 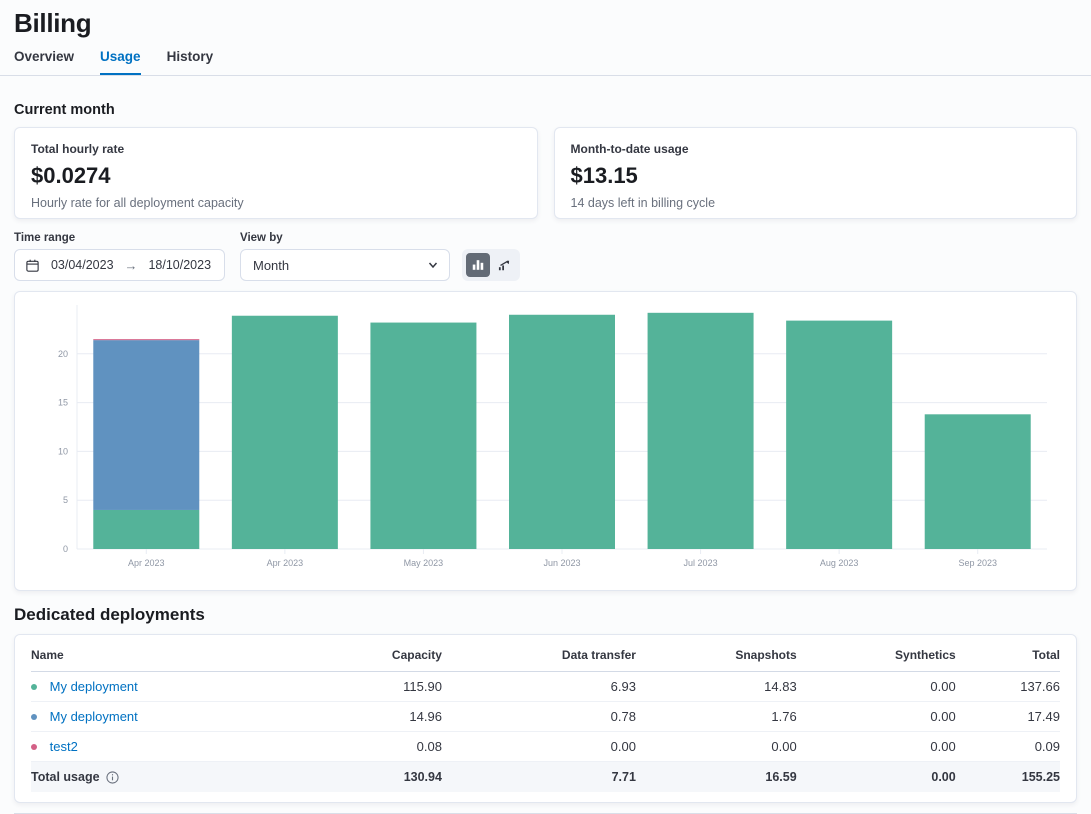 What do you see at coordinates (44, 56) in the screenshot?
I see `tab-overview: Overview` at bounding box center [44, 56].